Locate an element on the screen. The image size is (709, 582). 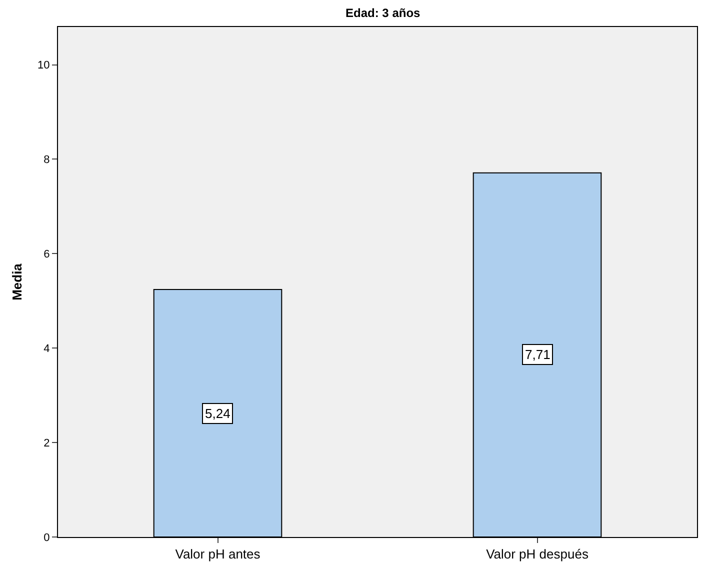
x-tick-label: Valor pH antes is located at coordinates (218, 554).